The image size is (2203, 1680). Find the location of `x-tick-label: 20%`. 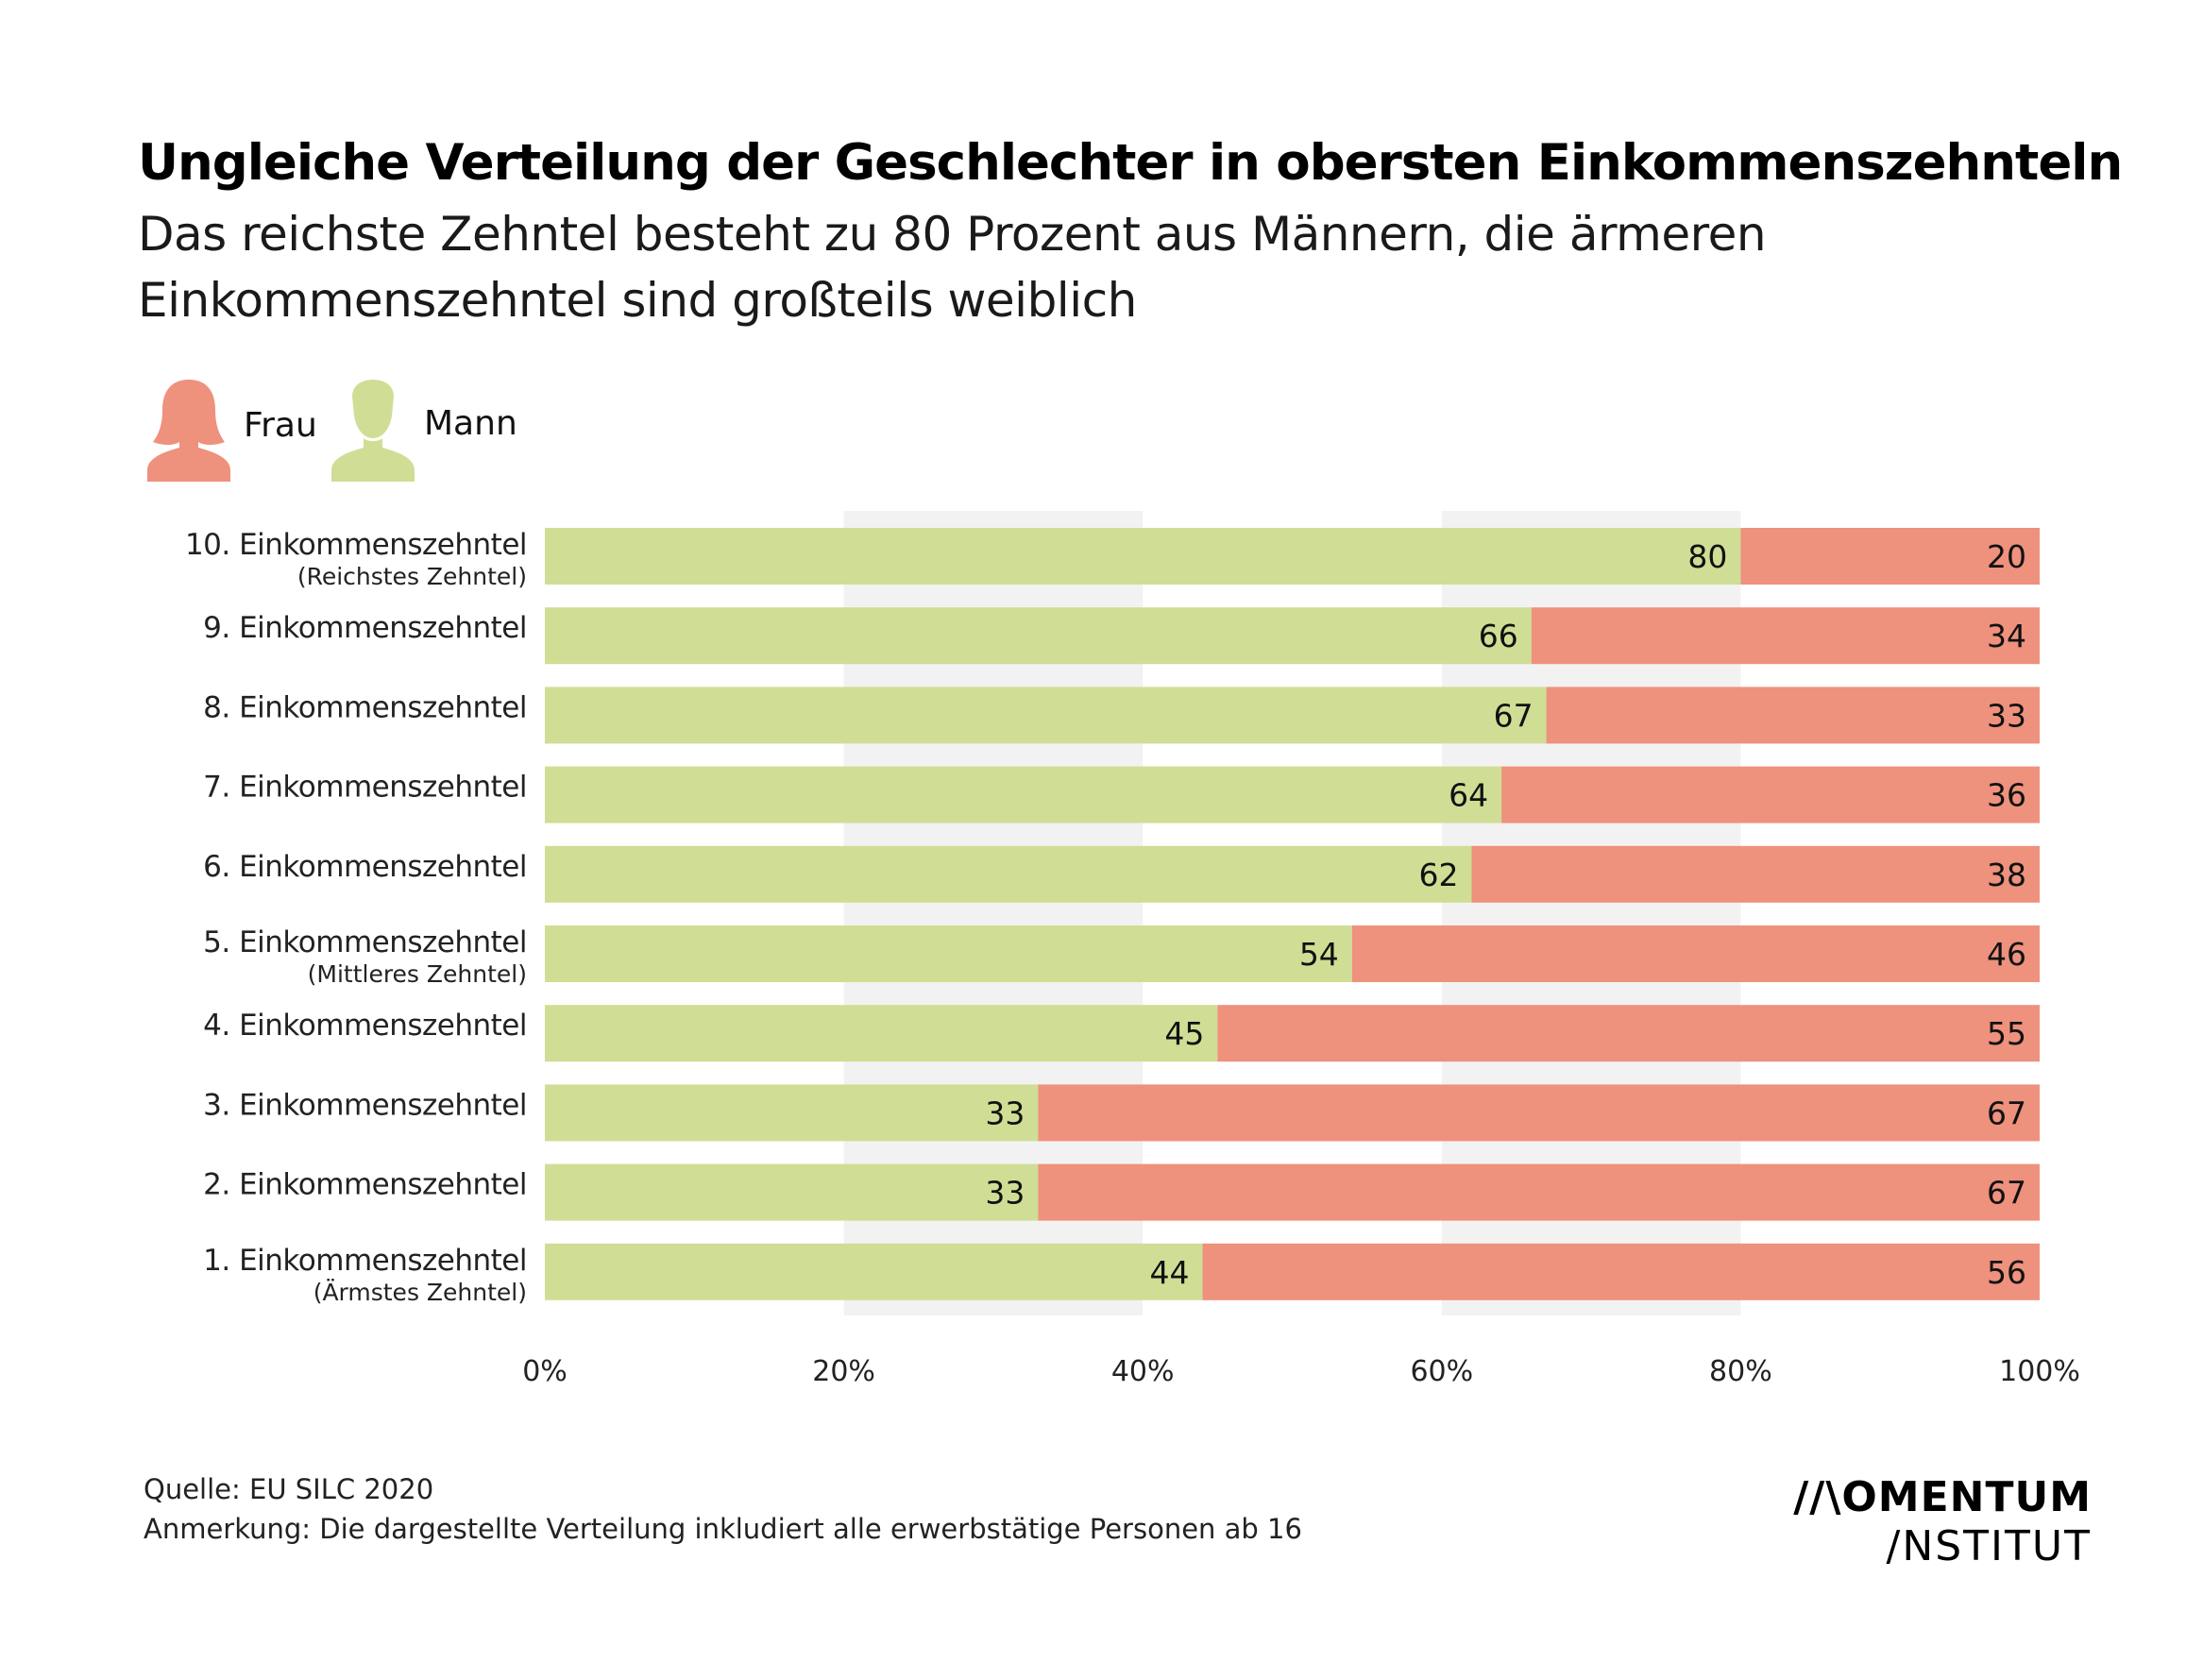

x-tick-label: 20% is located at coordinates (843, 1371).